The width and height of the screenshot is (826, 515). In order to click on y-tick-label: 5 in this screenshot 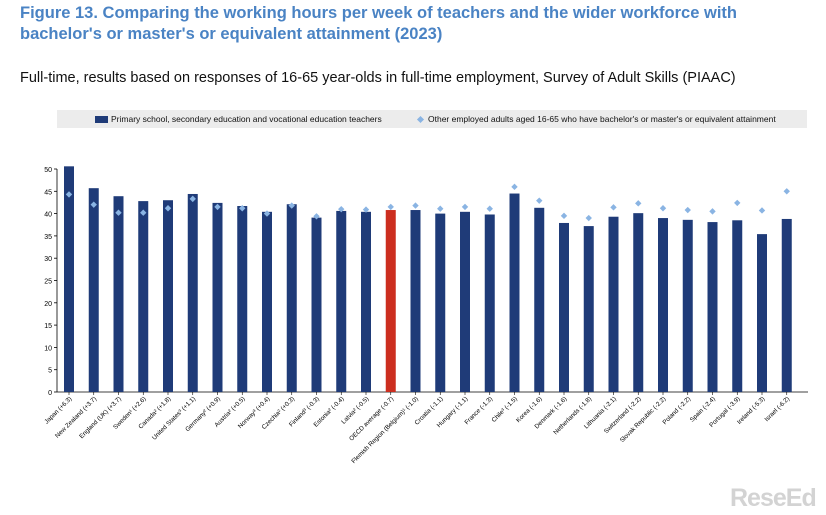, I will do `click(50, 371)`.